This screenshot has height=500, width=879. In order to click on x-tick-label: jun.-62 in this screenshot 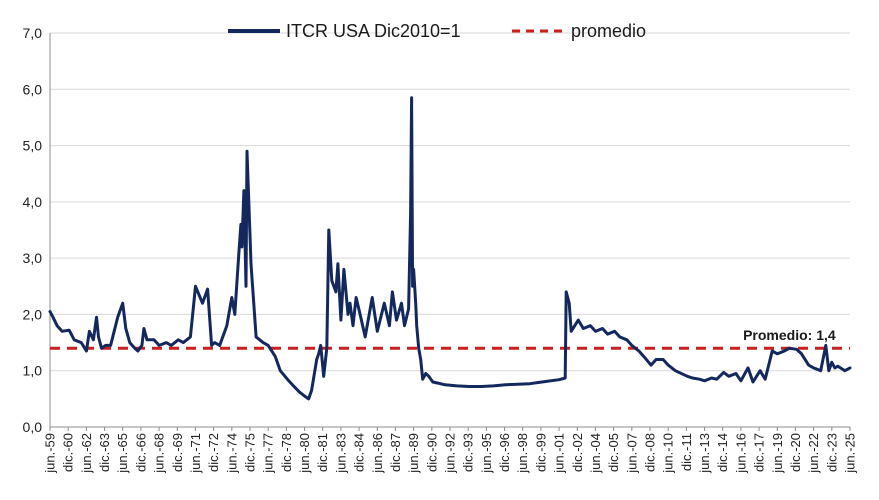, I will do `click(86, 453)`.